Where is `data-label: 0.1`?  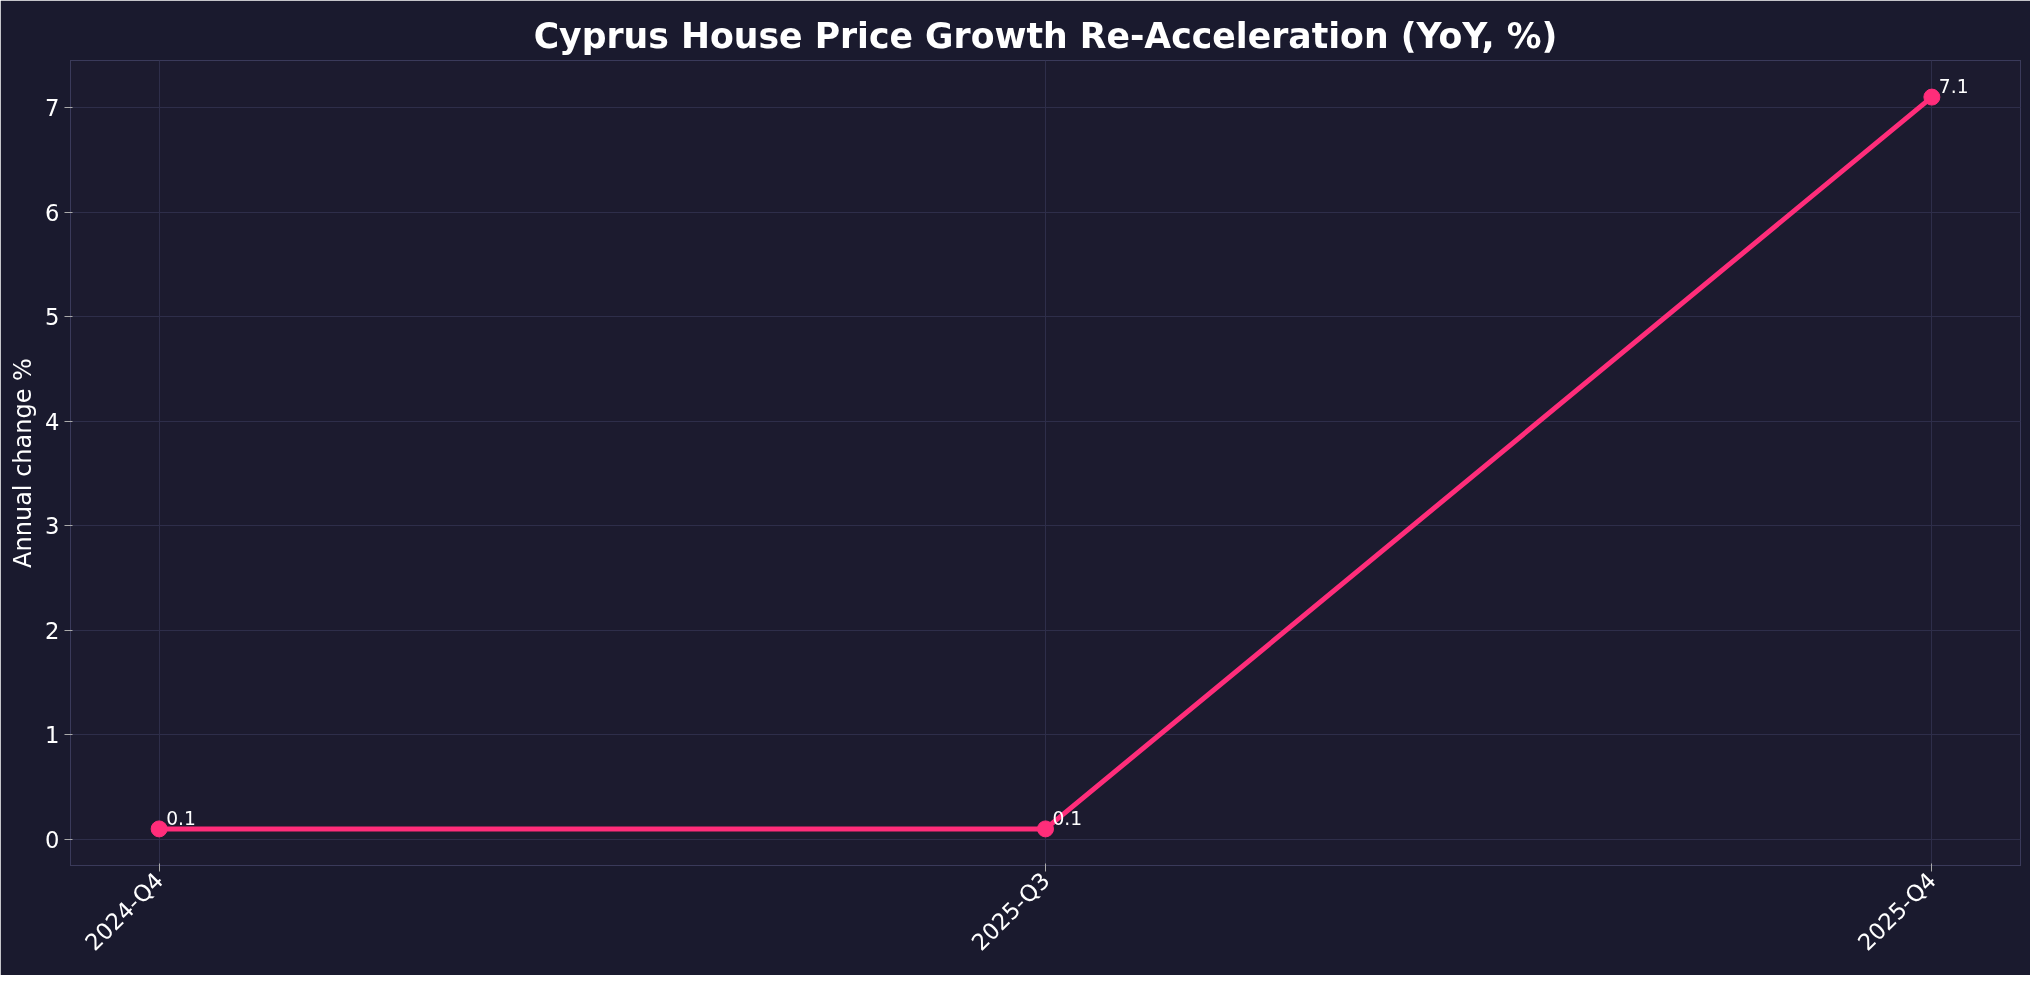
data-label: 0.1 is located at coordinates (181, 818).